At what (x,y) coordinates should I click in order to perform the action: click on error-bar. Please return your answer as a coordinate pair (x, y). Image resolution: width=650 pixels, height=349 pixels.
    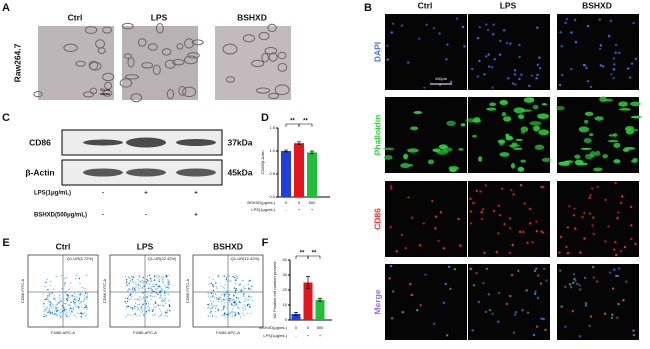
    Looking at the image, I should click on (286, 151).